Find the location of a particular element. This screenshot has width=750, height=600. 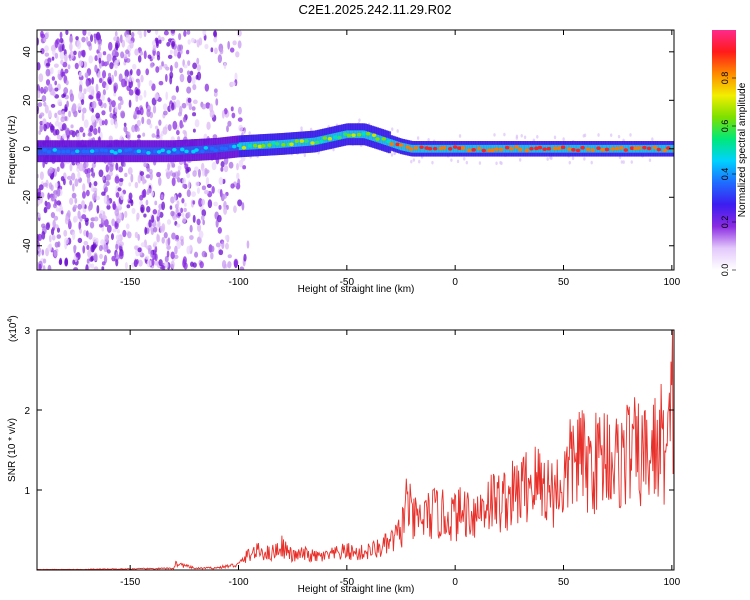

spectrogram-x-label: Height of straight line (km) is located at coordinates (356, 289).